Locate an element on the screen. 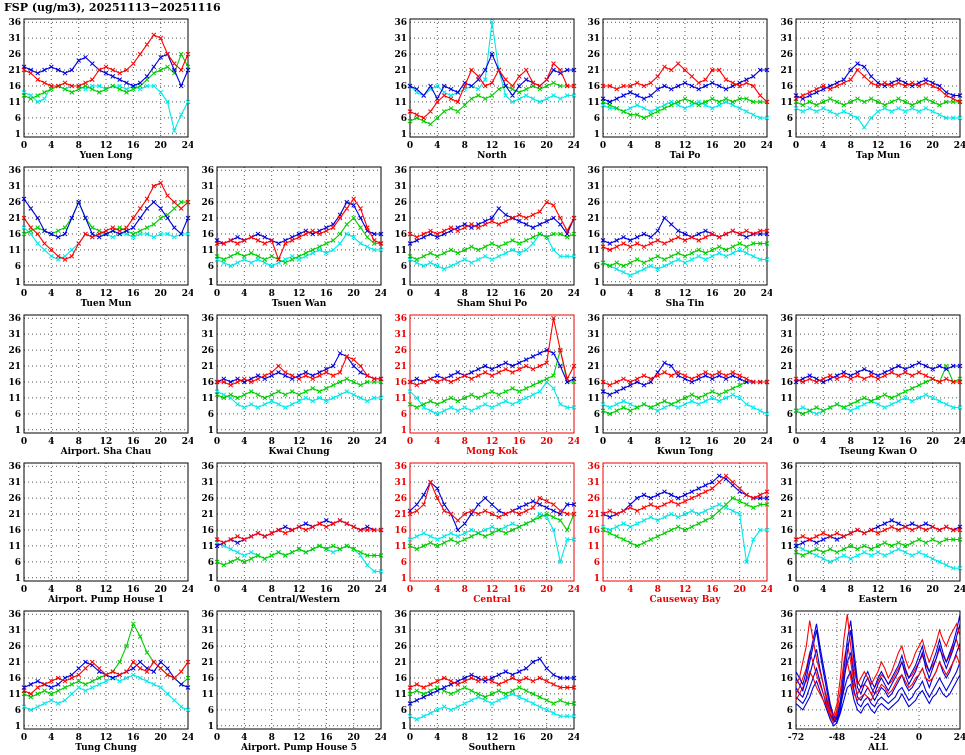 The width and height of the screenshot is (965, 755). station-label: Tsuen Wan is located at coordinates (299, 304).